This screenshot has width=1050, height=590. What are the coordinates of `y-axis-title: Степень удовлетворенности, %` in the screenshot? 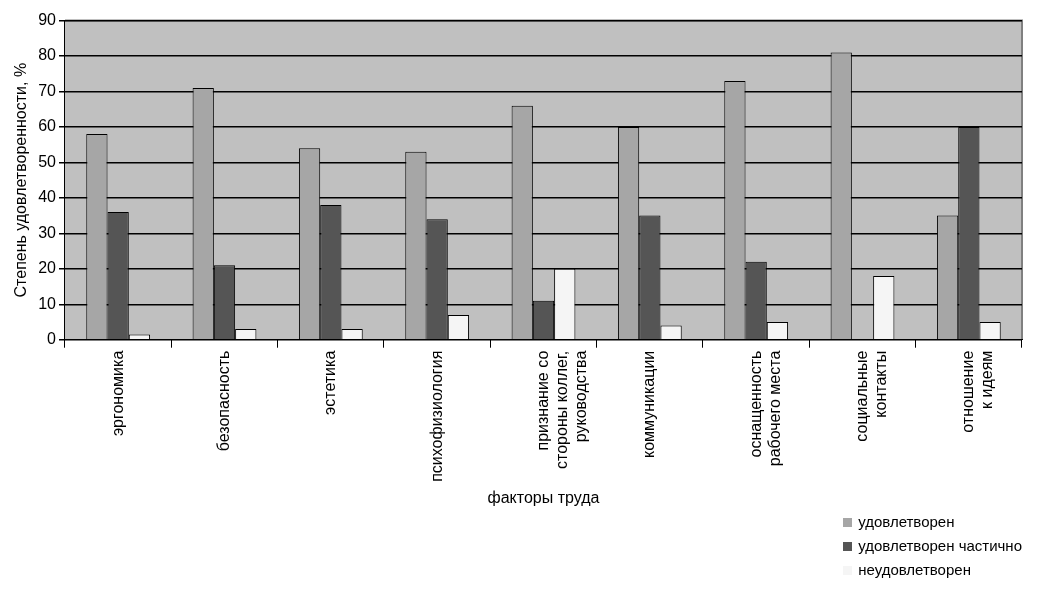 It's located at (21, 180).